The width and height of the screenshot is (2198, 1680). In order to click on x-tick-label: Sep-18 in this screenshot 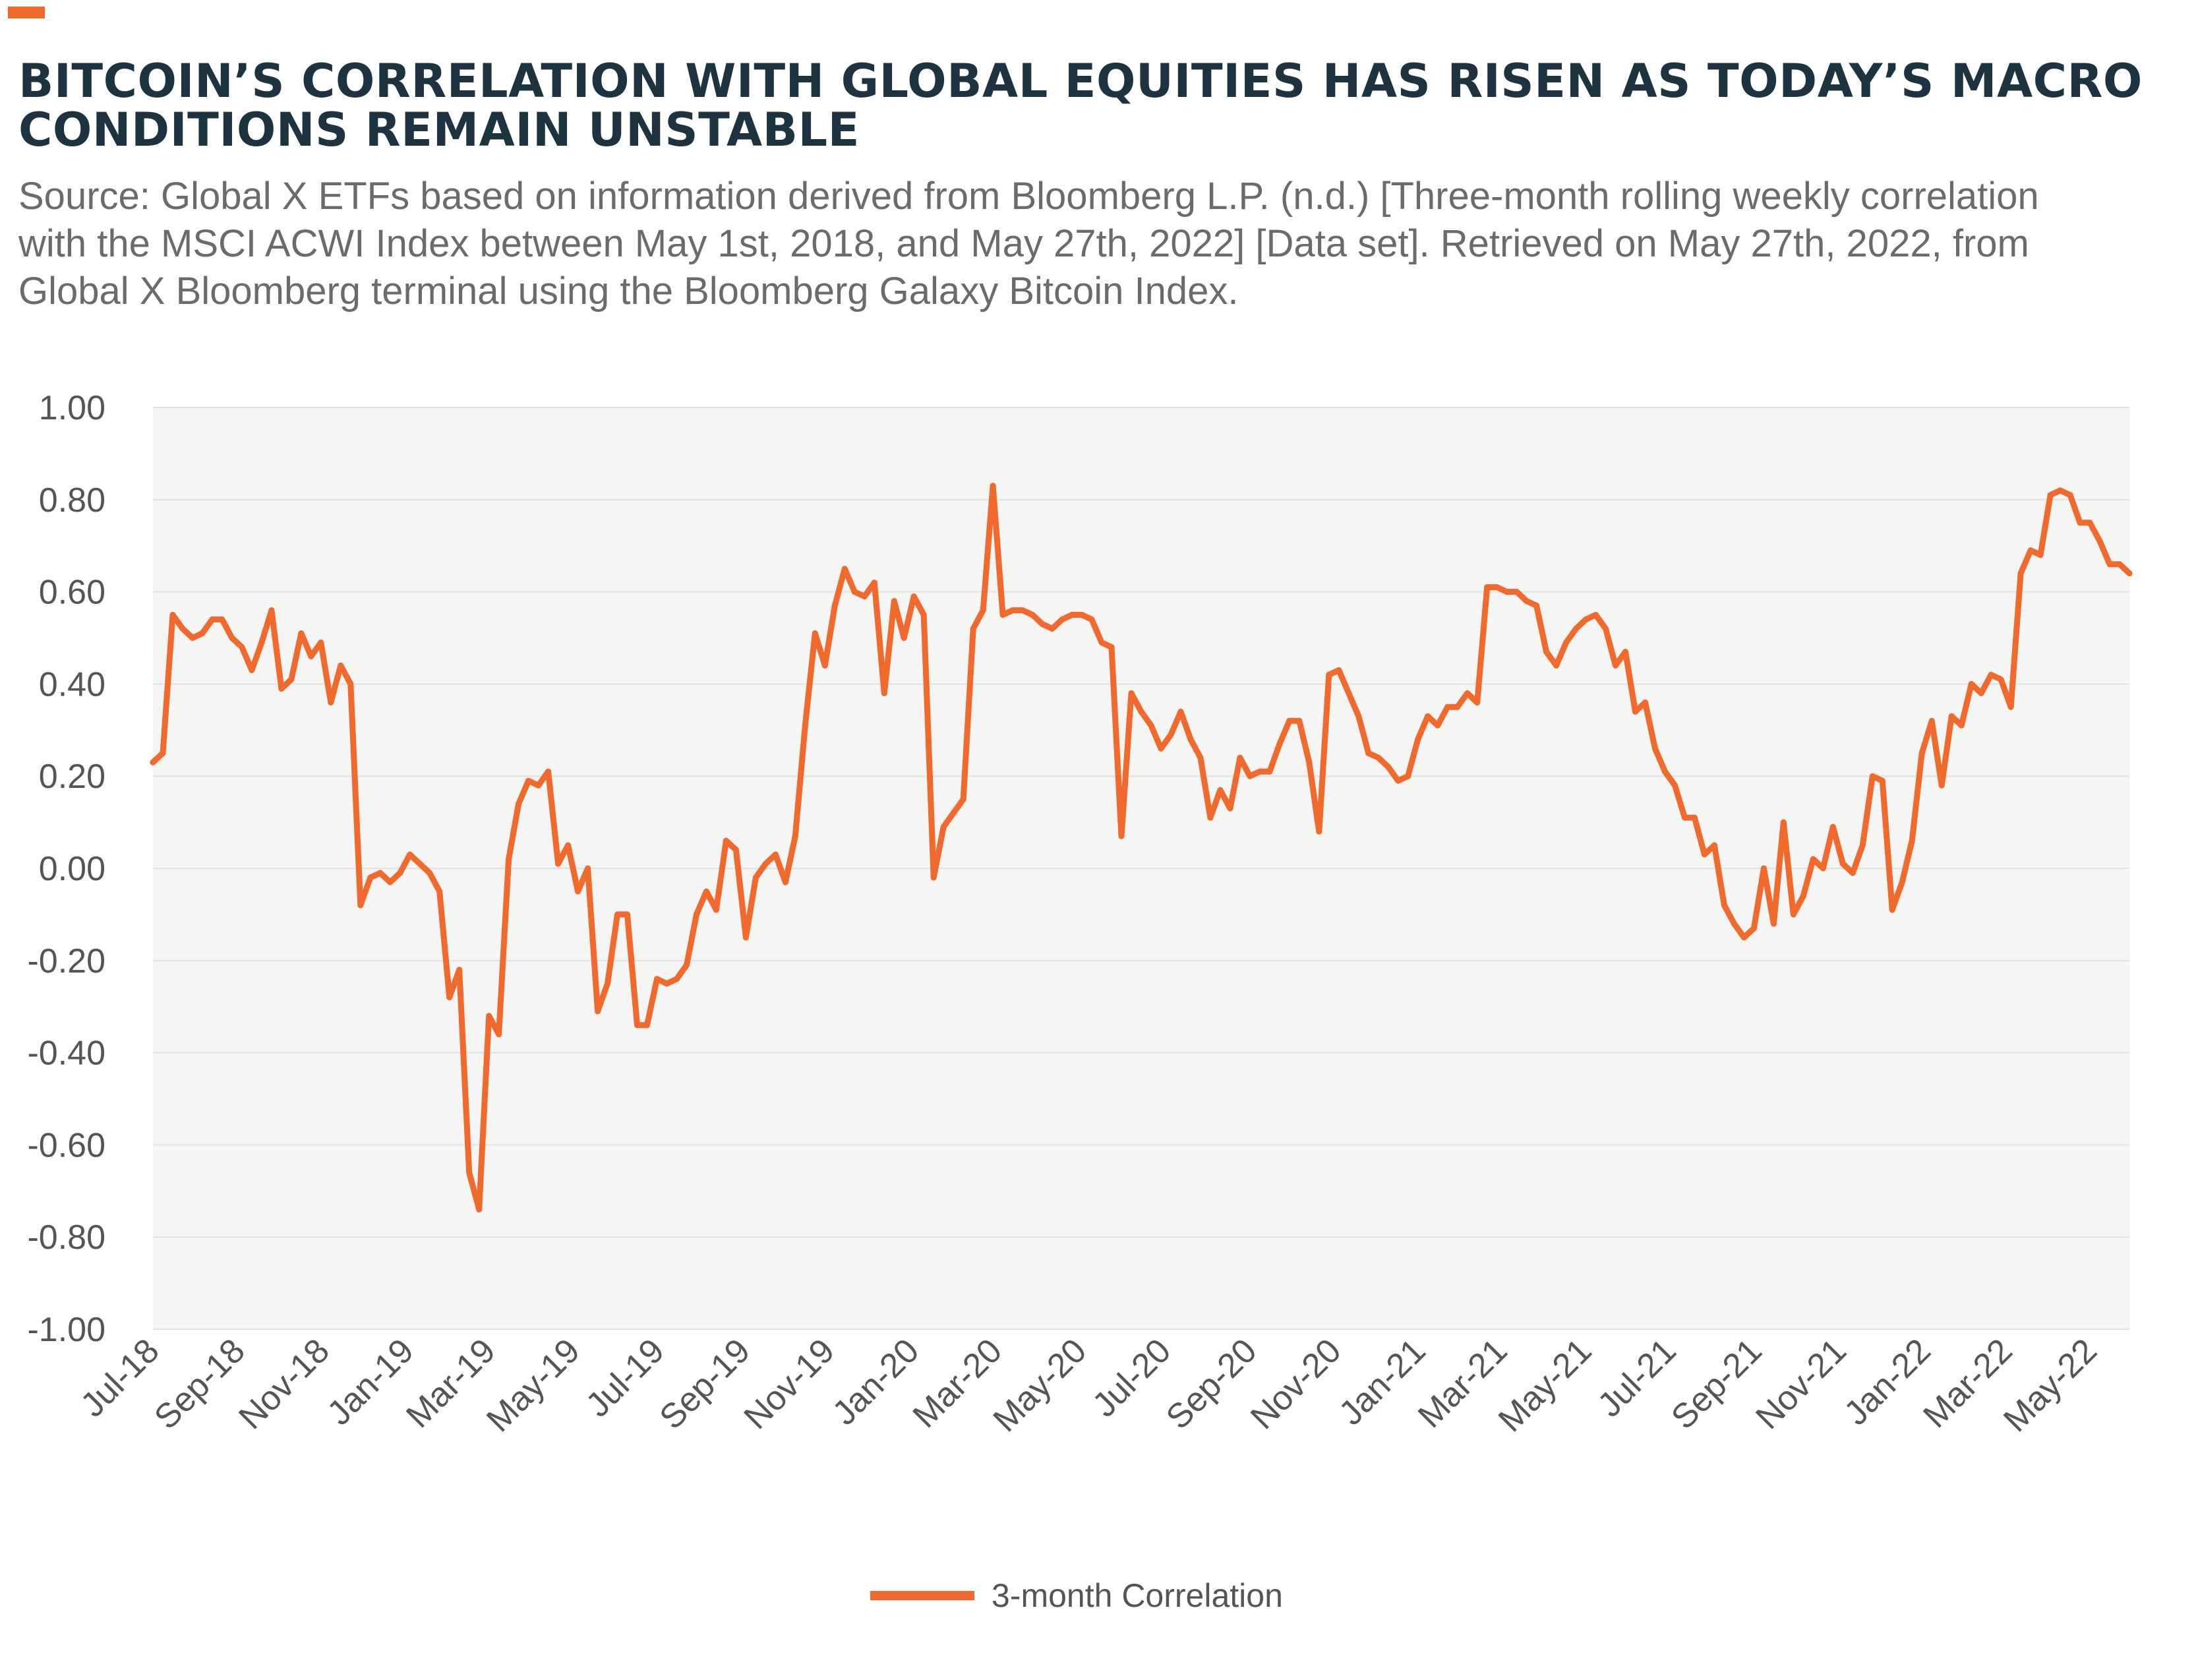, I will do `click(199, 1384)`.